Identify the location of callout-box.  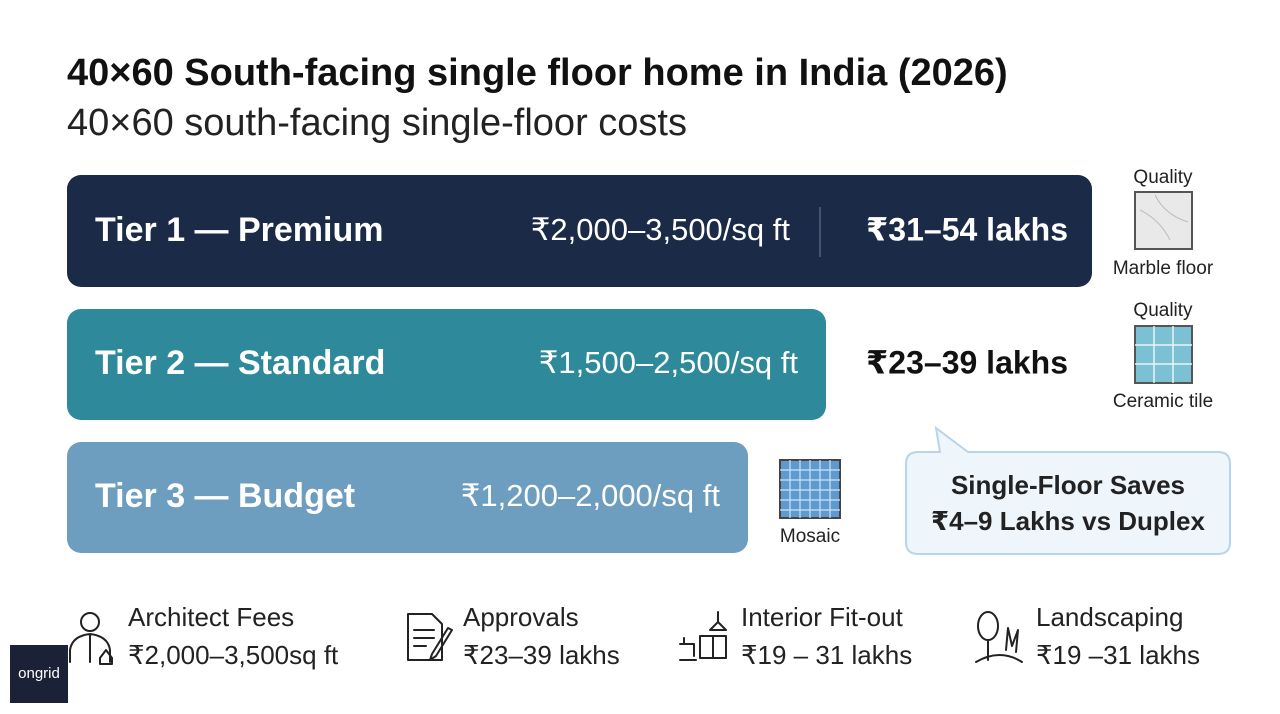
(1068, 490).